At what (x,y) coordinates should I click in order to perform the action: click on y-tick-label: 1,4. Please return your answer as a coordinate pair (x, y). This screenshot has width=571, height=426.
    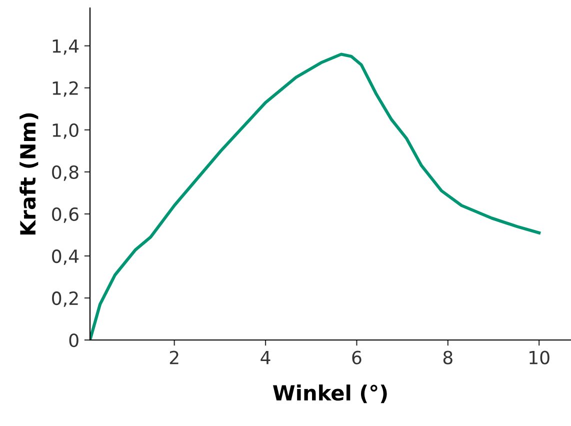
    Looking at the image, I should click on (65, 47).